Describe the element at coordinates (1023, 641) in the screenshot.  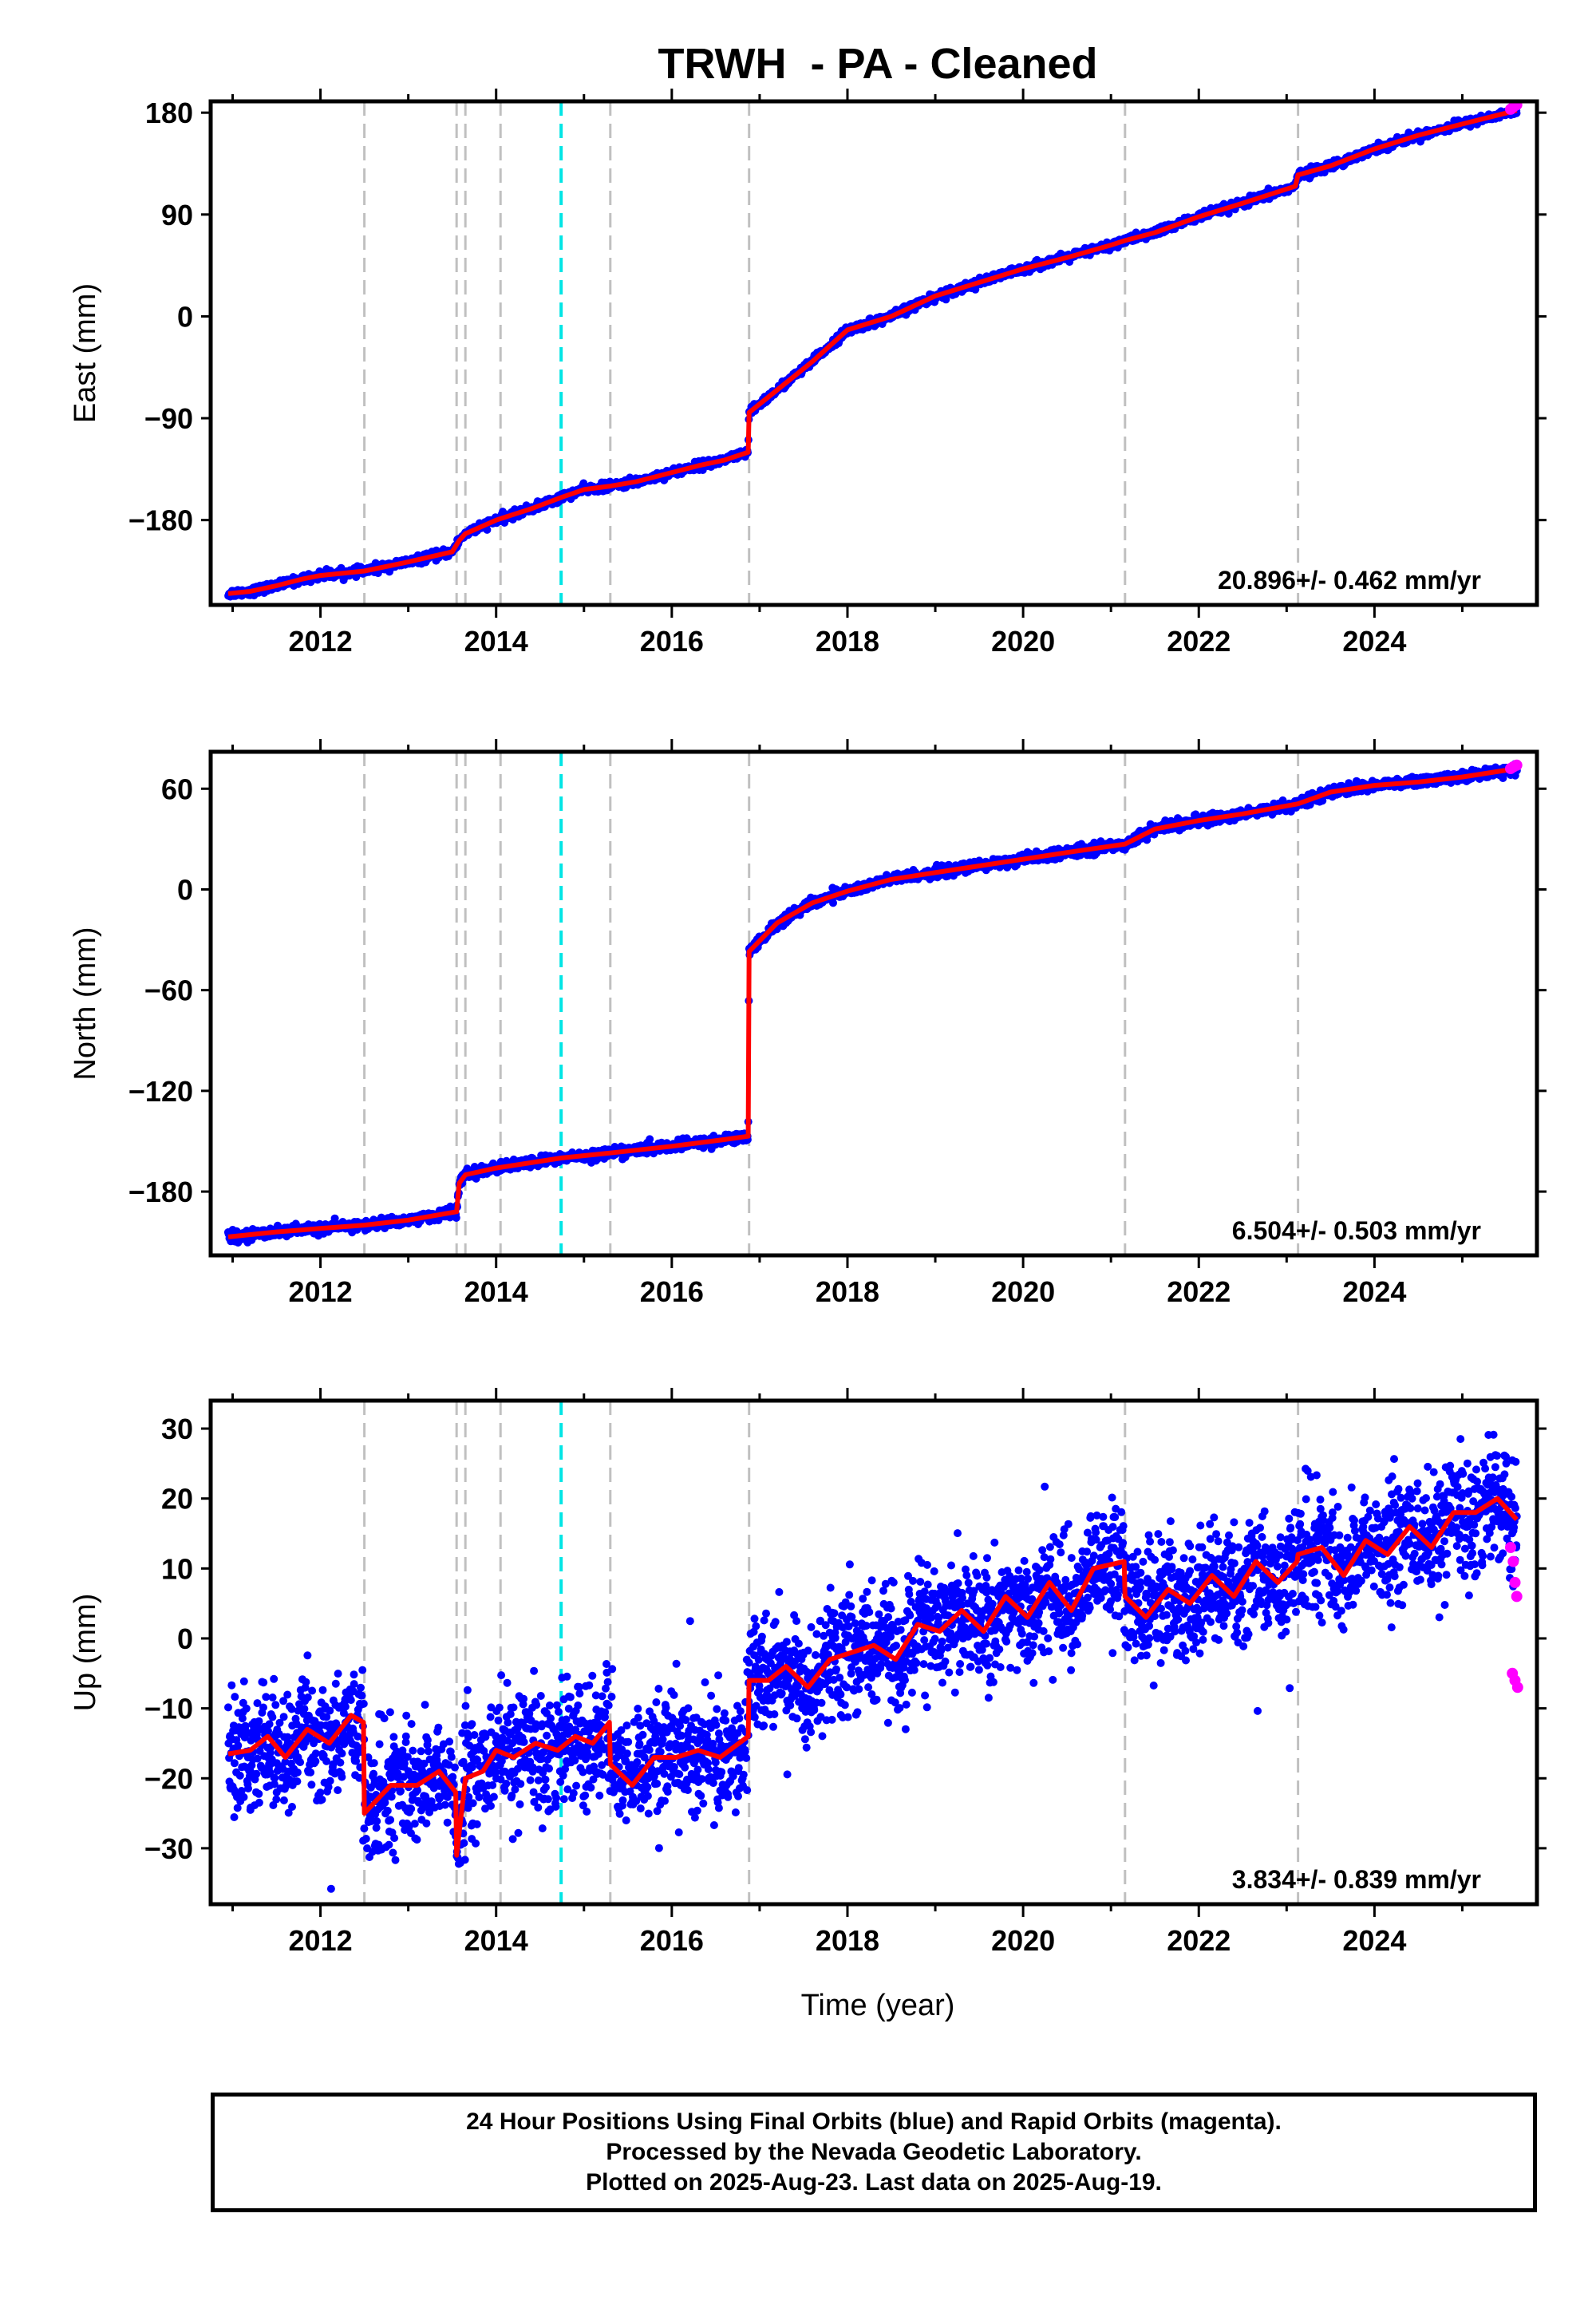
I see `x-tick-label: 2020` at that location.